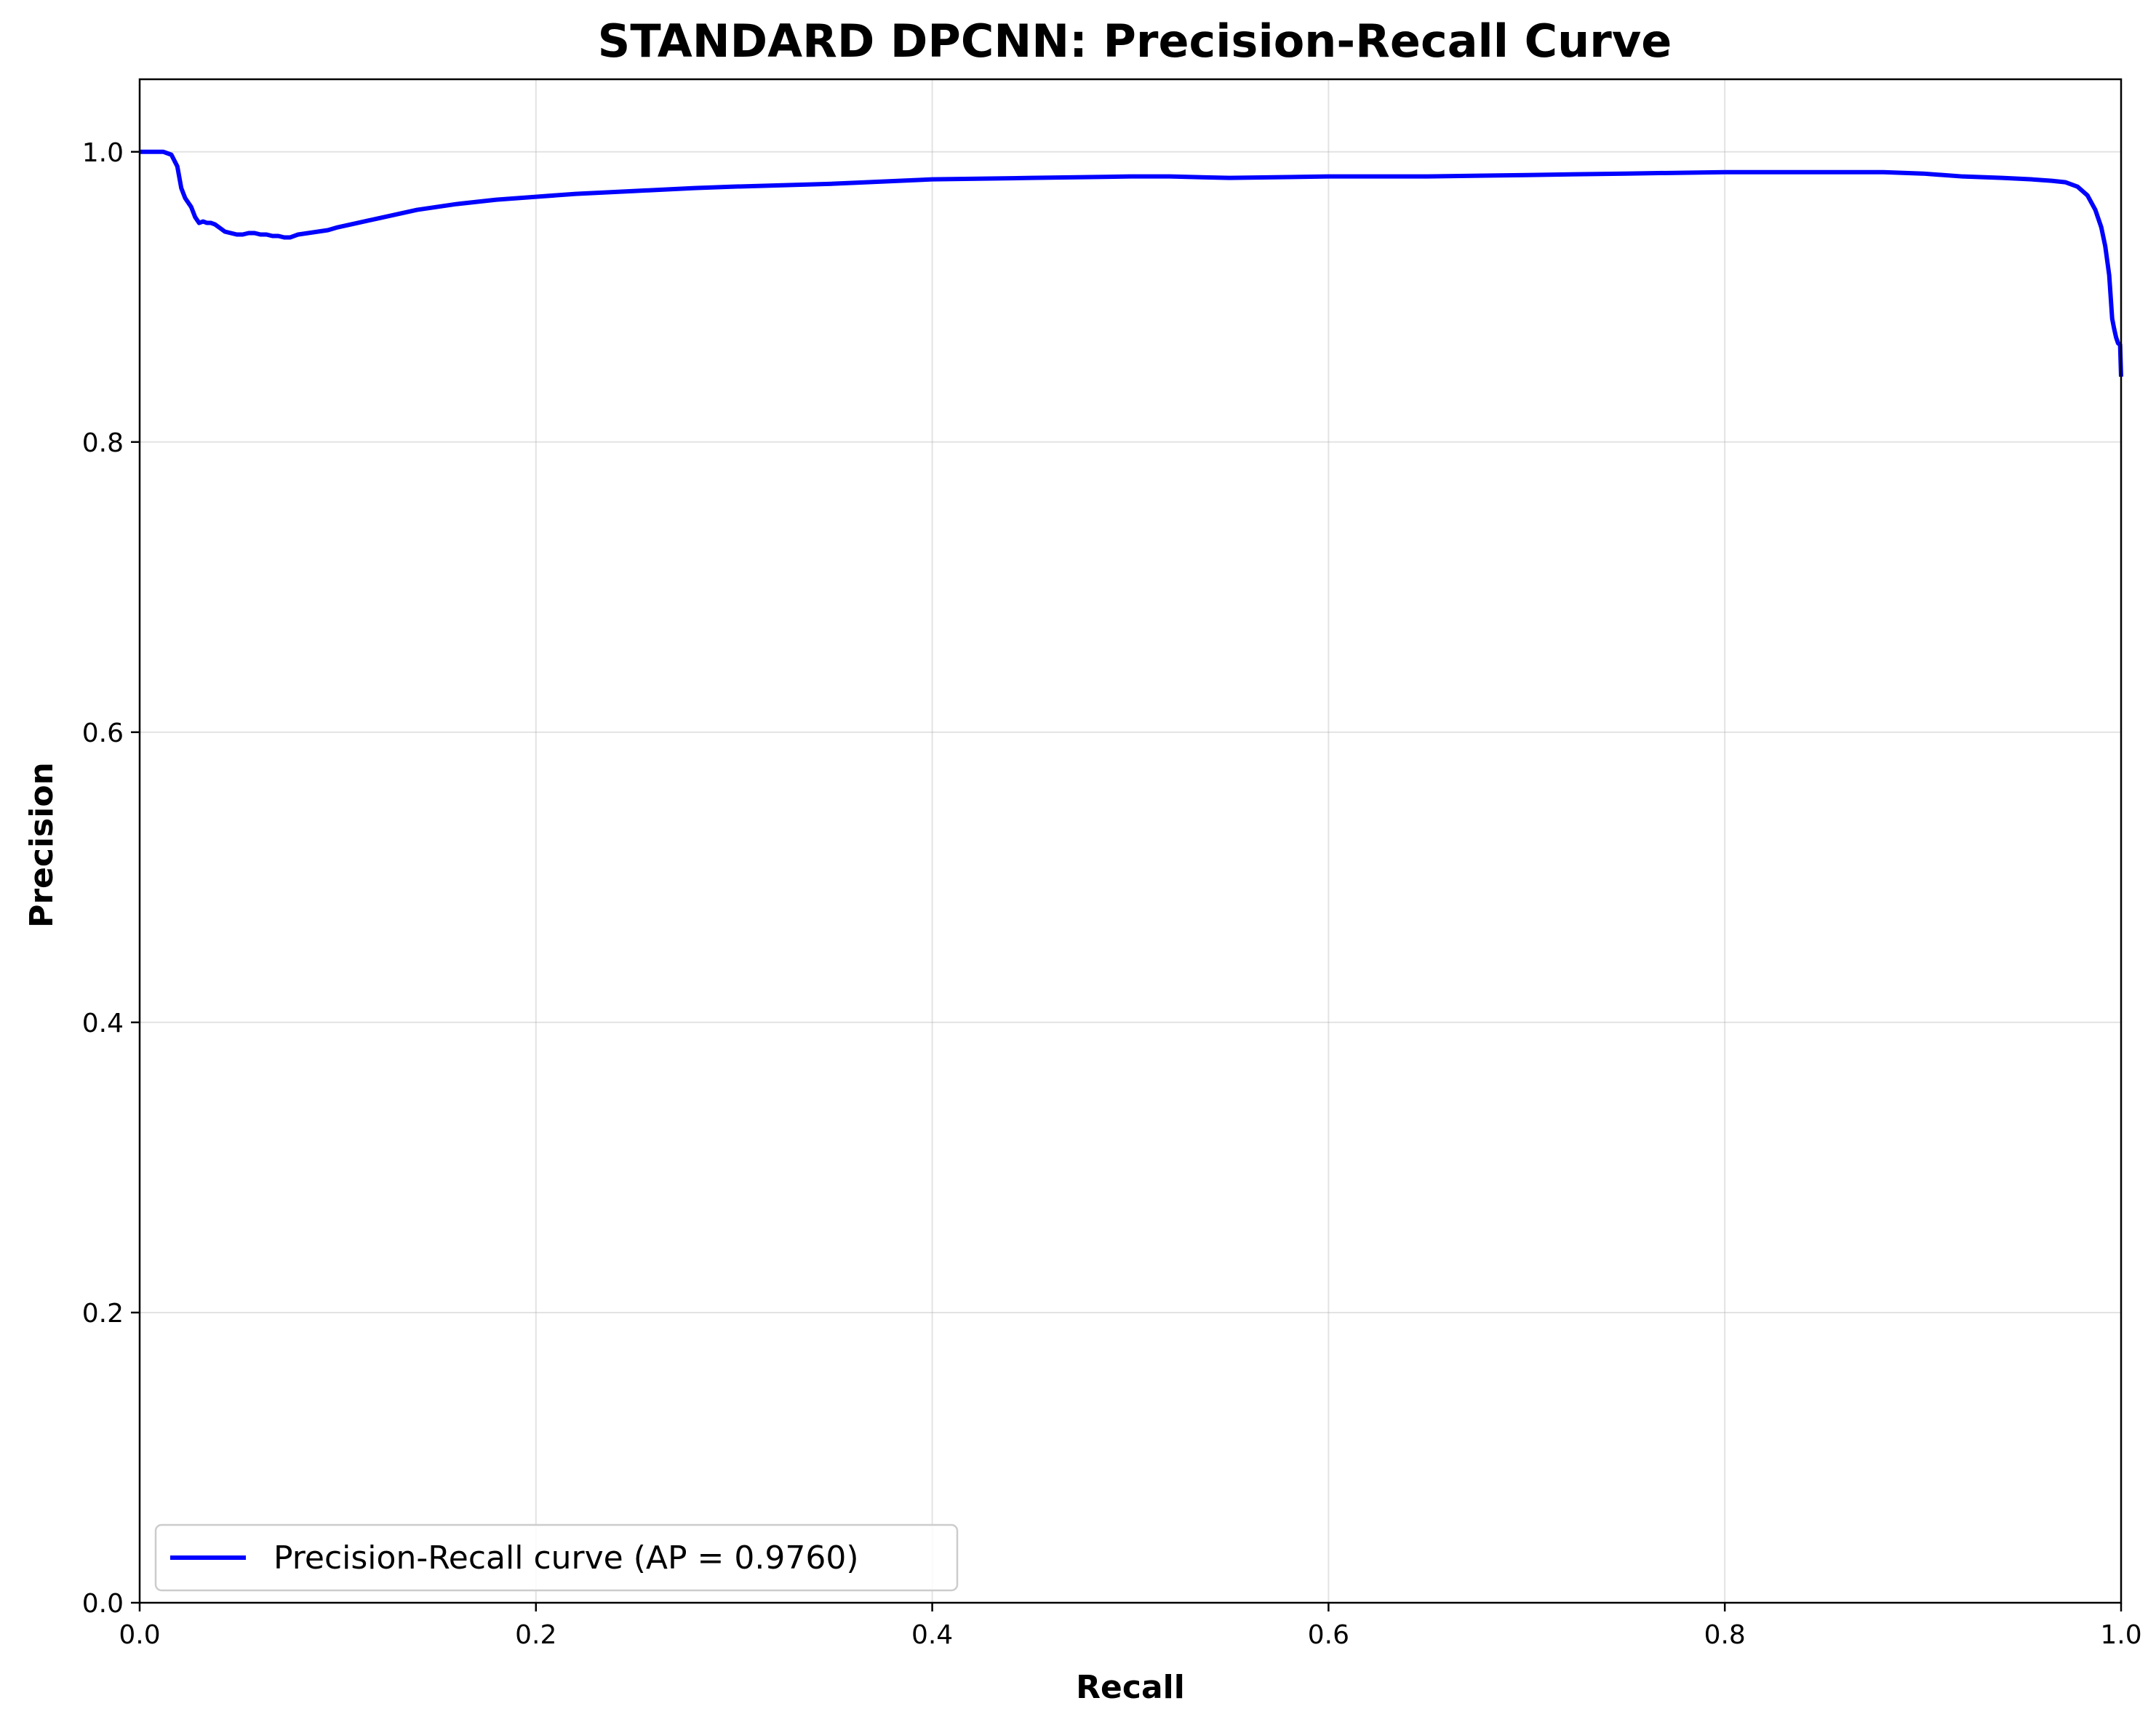 The image size is (2156, 1722). Describe the element at coordinates (103, 443) in the screenshot. I see `y-tick-label: 0.8` at that location.